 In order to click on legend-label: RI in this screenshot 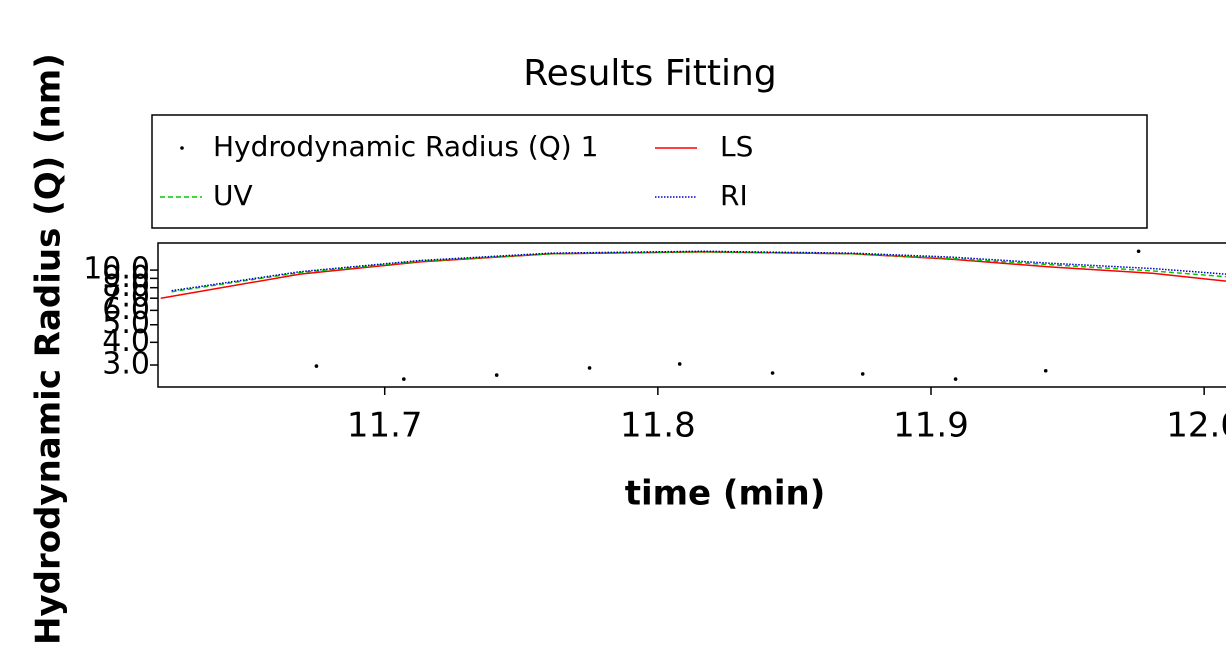, I will do `click(734, 195)`.